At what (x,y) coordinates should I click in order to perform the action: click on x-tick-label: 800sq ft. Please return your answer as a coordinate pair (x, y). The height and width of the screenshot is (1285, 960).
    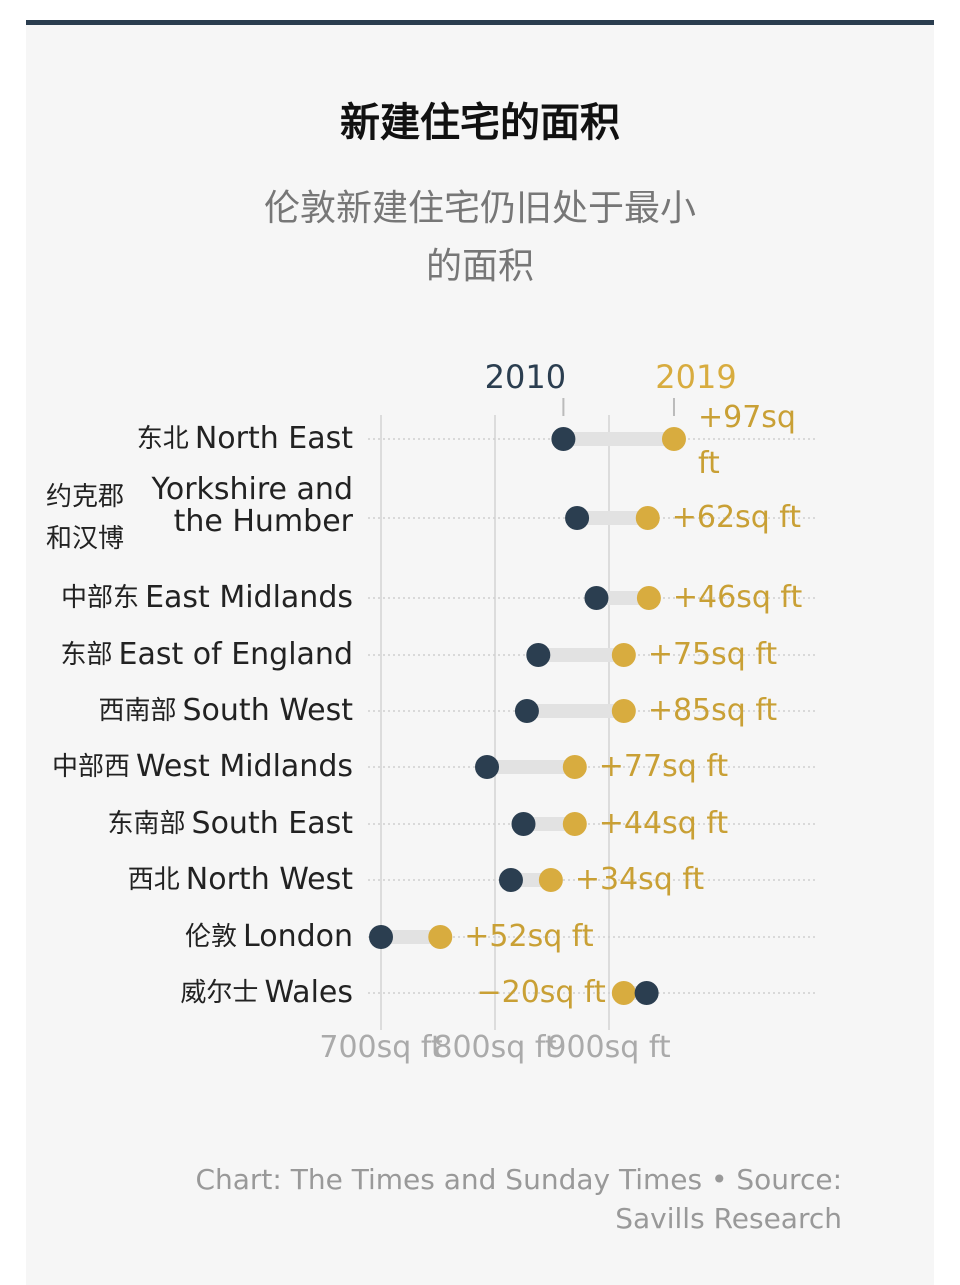
    Looking at the image, I should click on (495, 1047).